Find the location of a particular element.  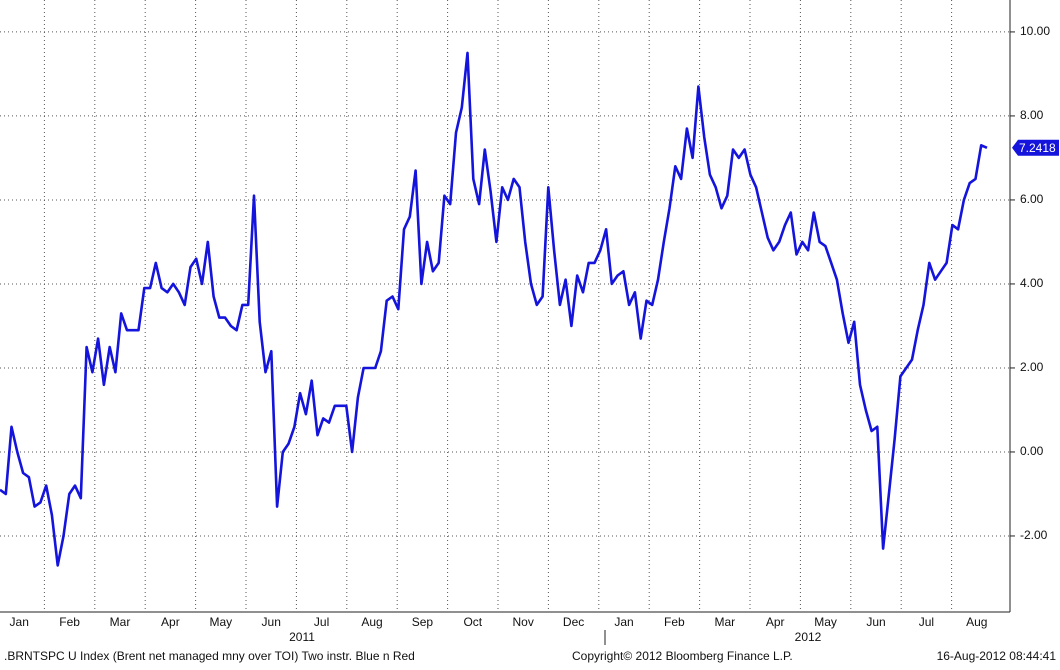

y-tick-label: 0.00 is located at coordinates (1032, 451).